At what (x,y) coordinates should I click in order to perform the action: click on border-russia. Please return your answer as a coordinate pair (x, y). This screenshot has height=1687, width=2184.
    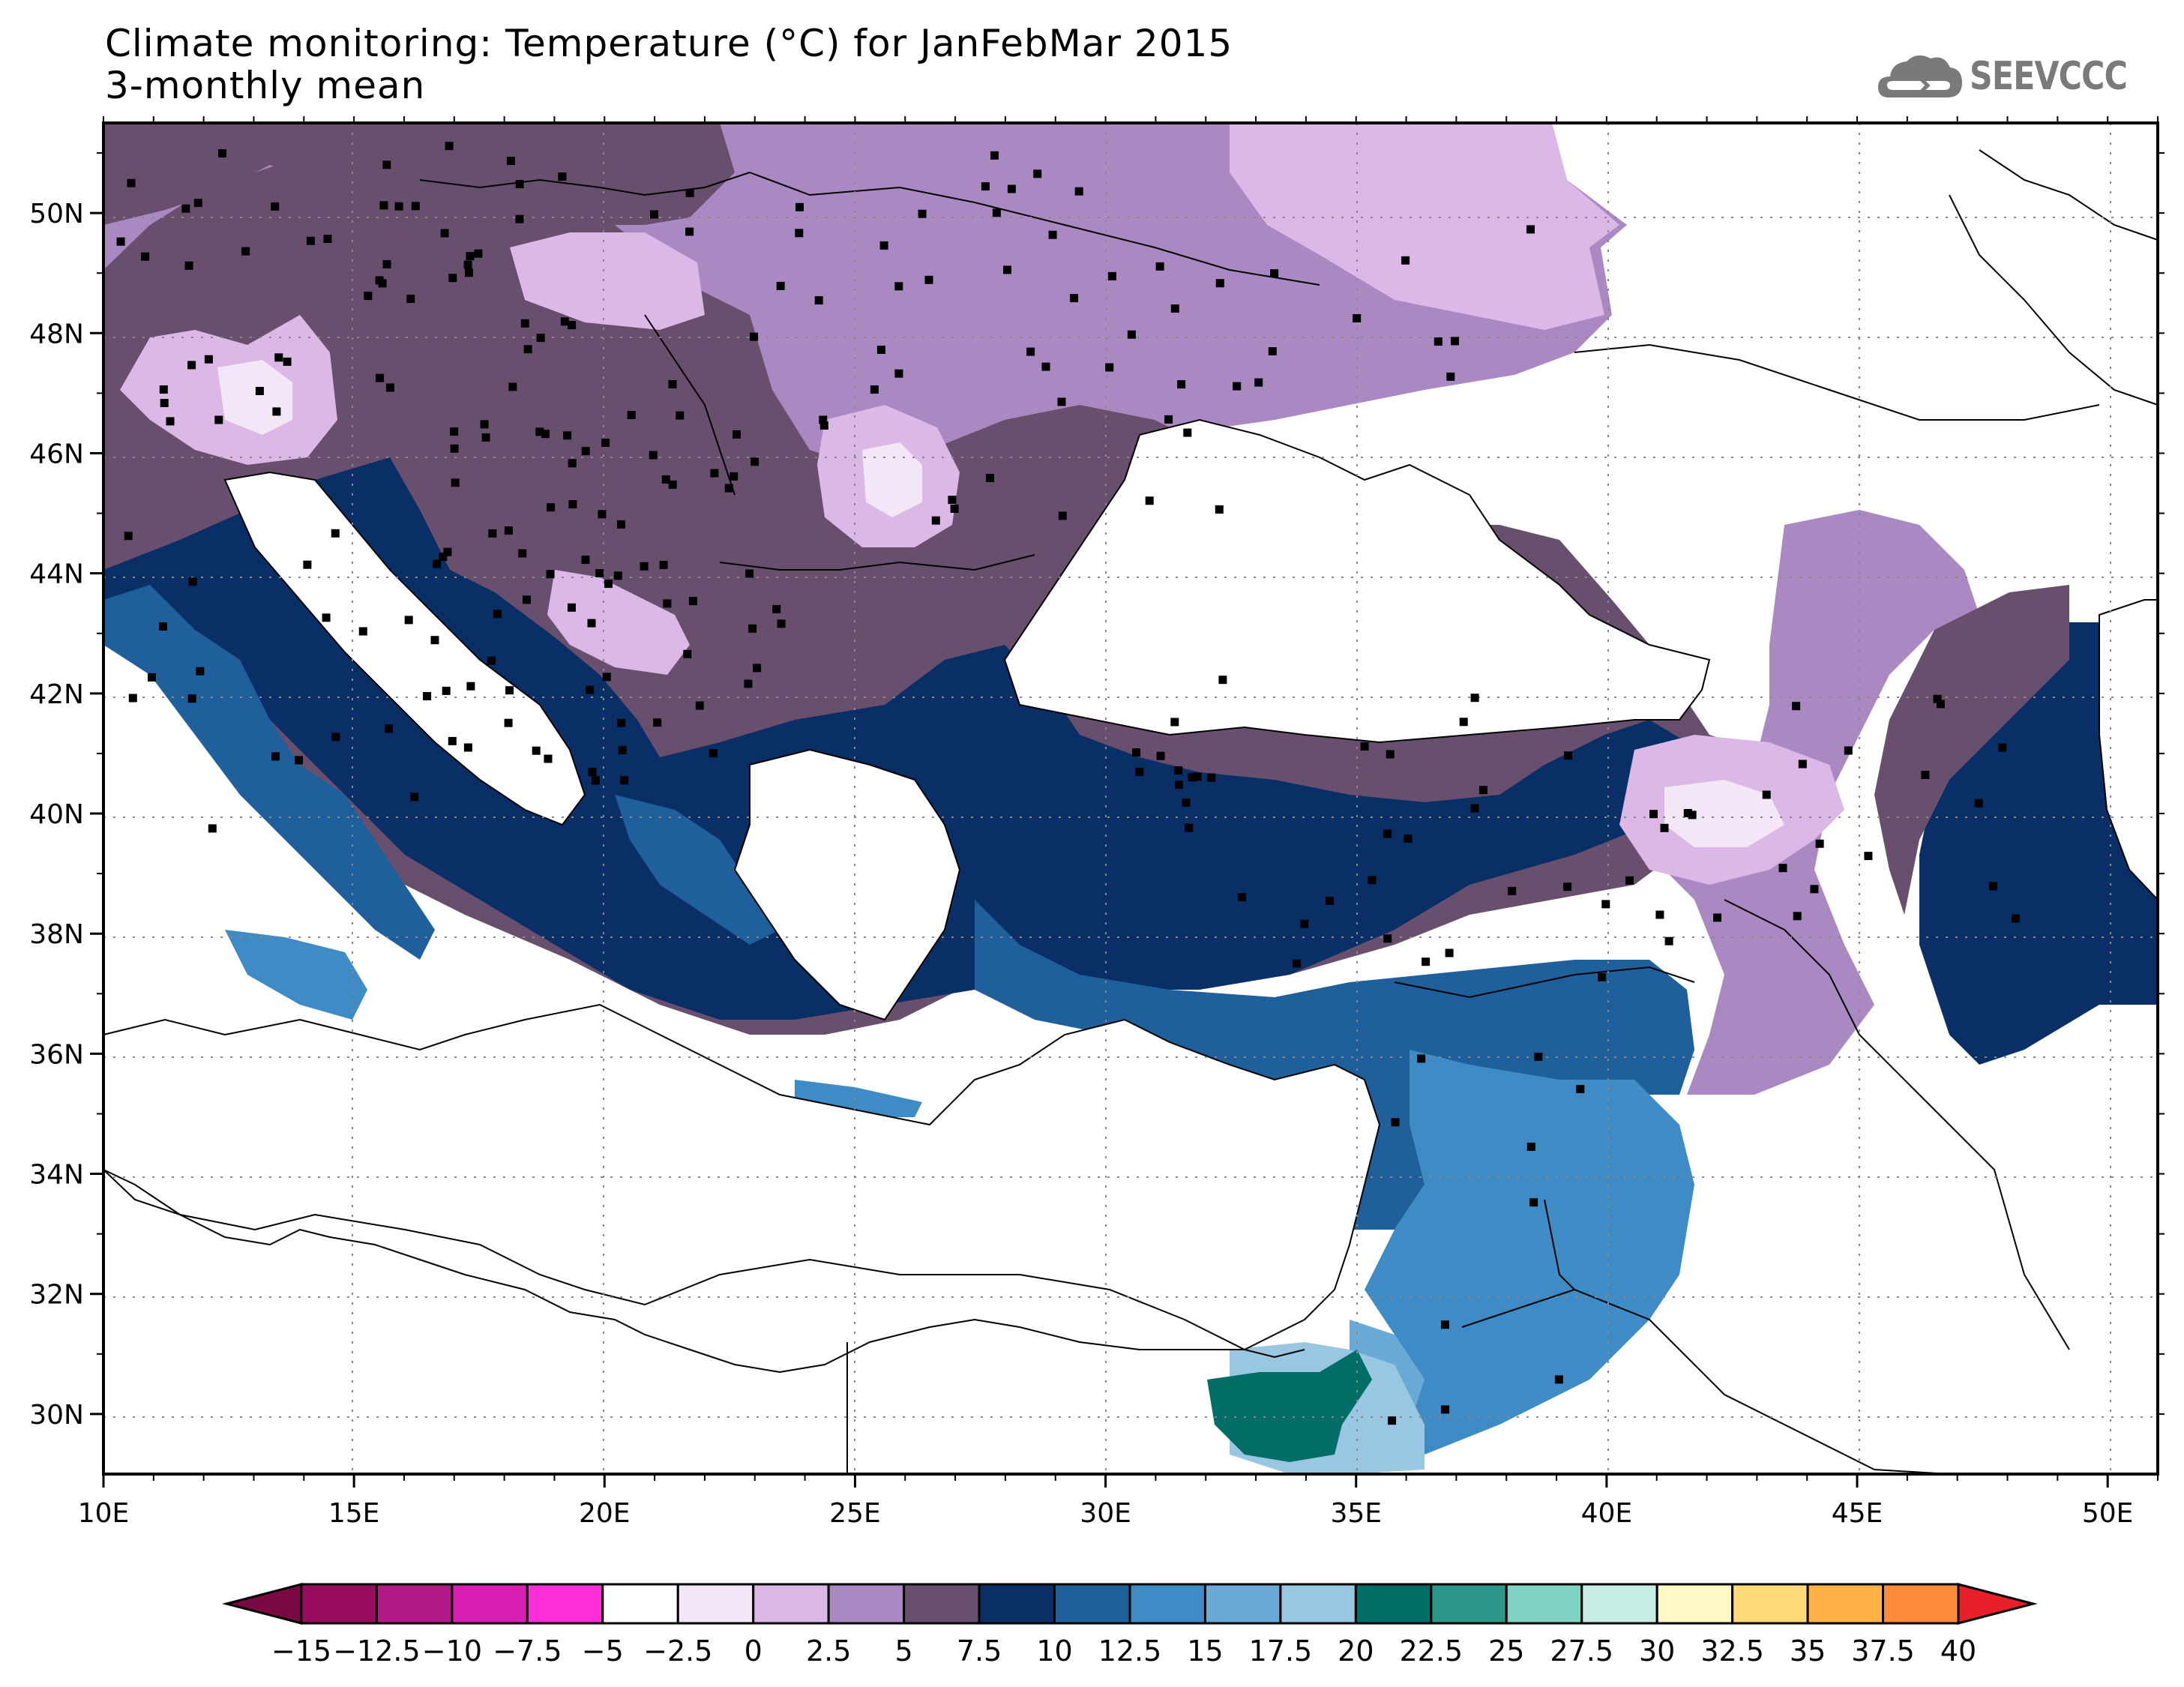
    Looking at the image, I should click on (1837, 382).